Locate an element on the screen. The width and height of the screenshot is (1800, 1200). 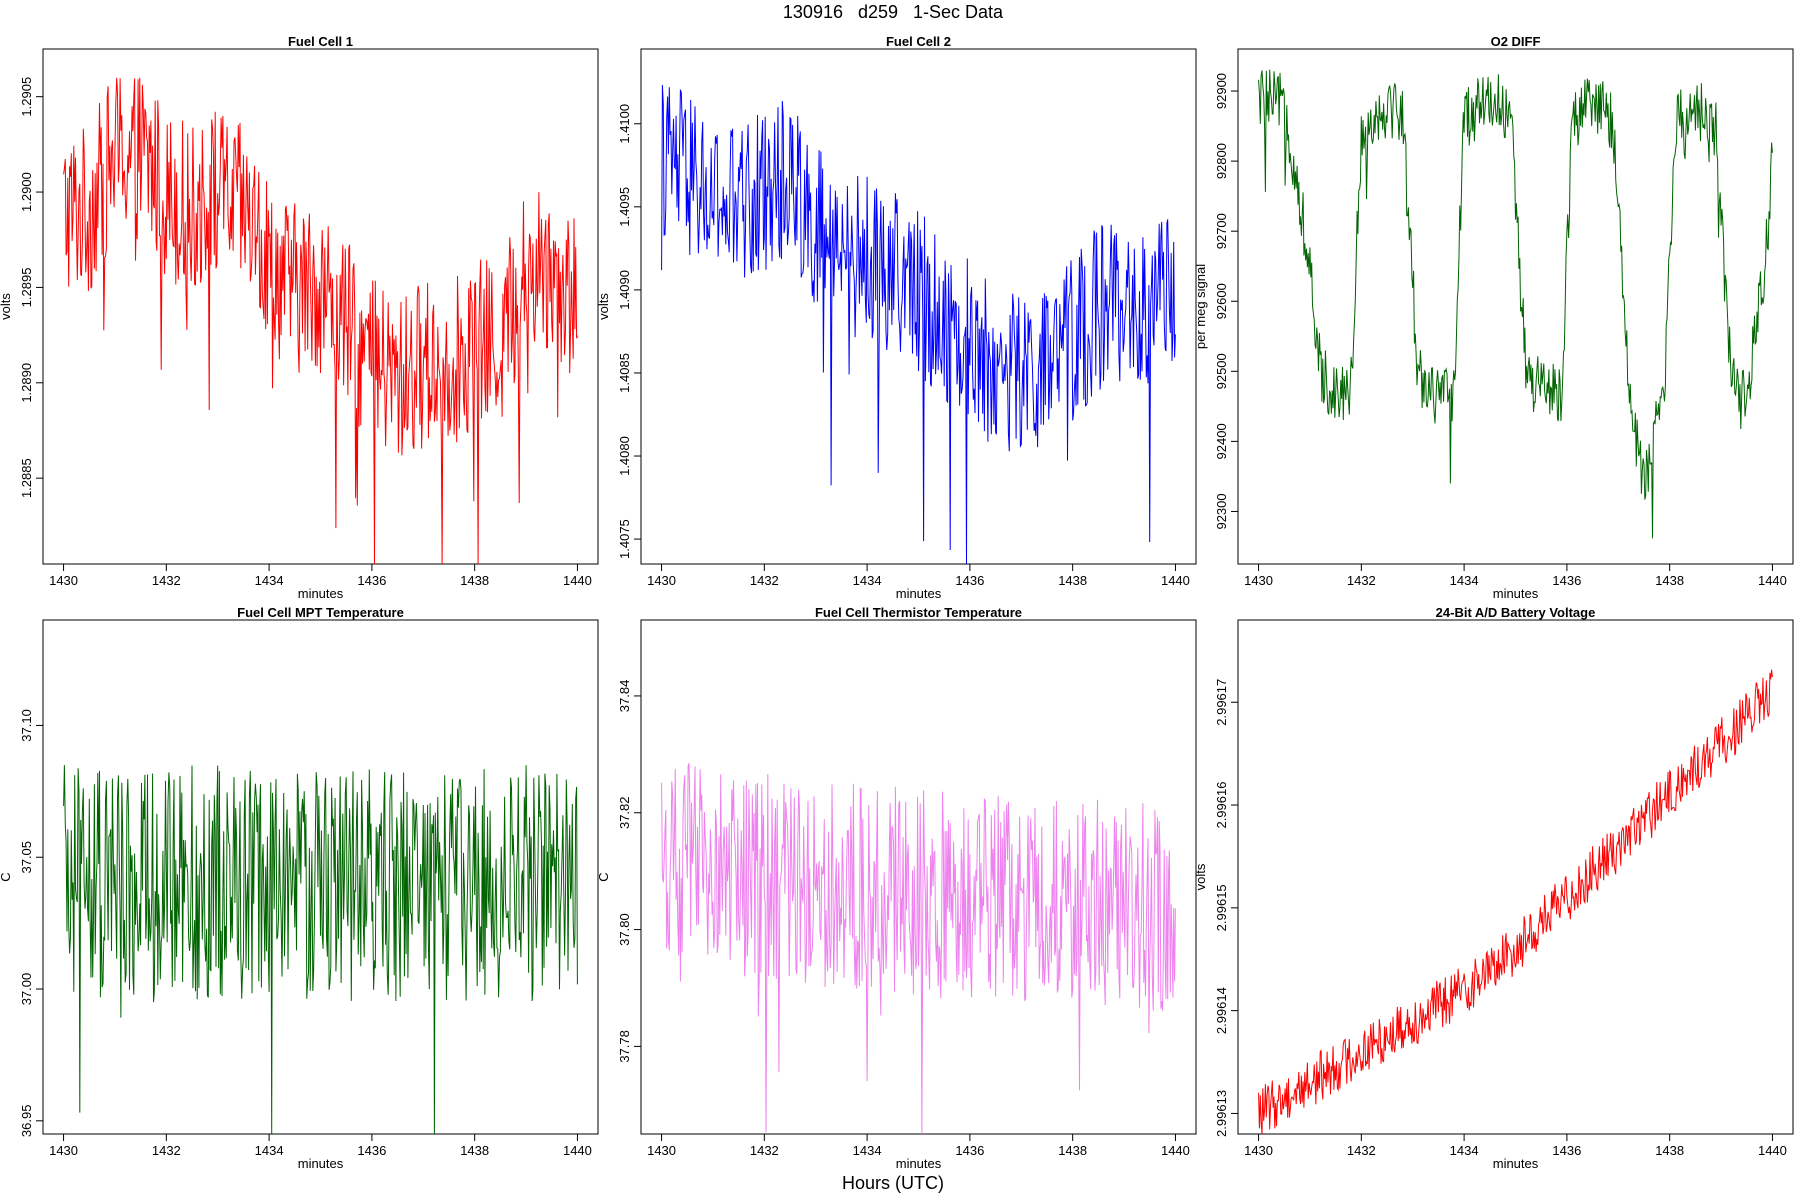
y-tick-label: 1.2895 is located at coordinates (26, 288).